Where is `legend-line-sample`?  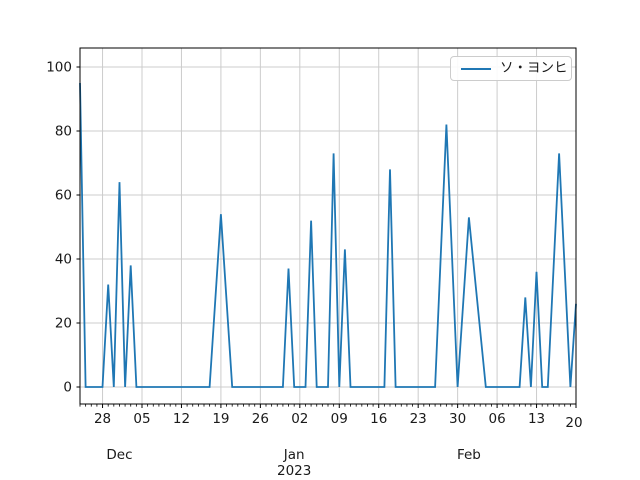 legend-line-sample is located at coordinates (476, 68).